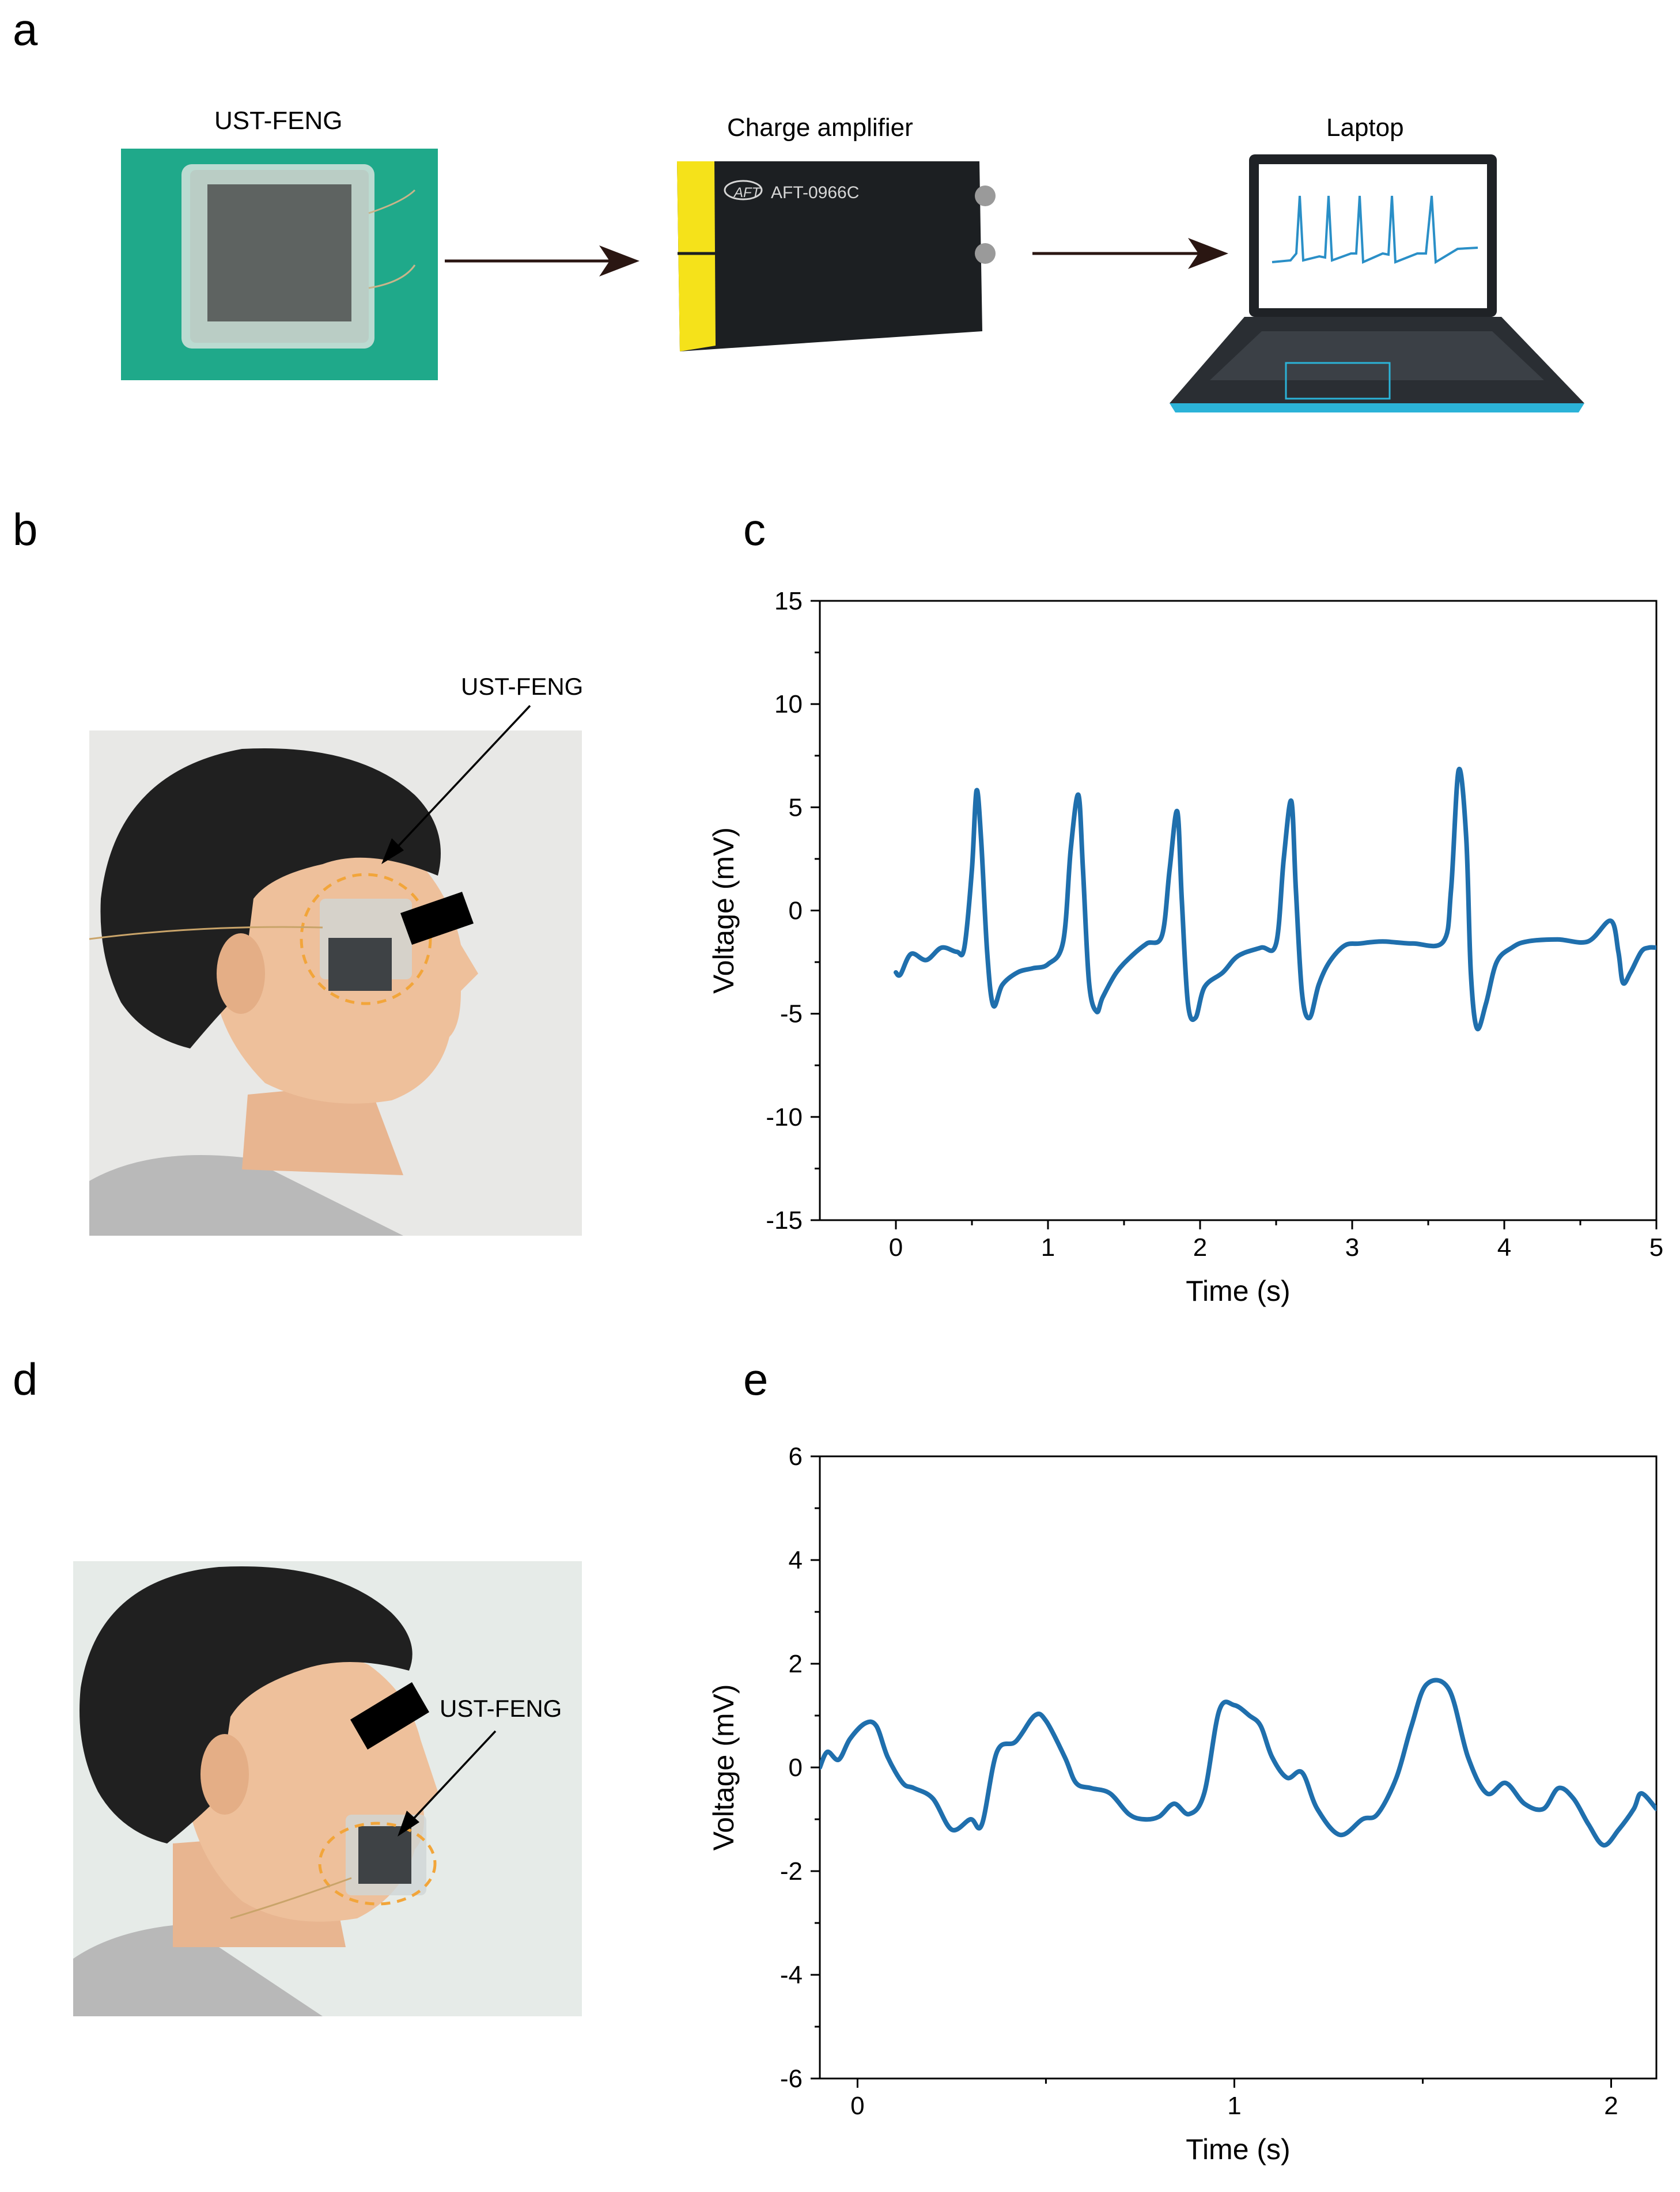 This screenshot has width=1680, height=2192. Describe the element at coordinates (796, 1560) in the screenshot. I see `y-tick-label: 4` at that location.